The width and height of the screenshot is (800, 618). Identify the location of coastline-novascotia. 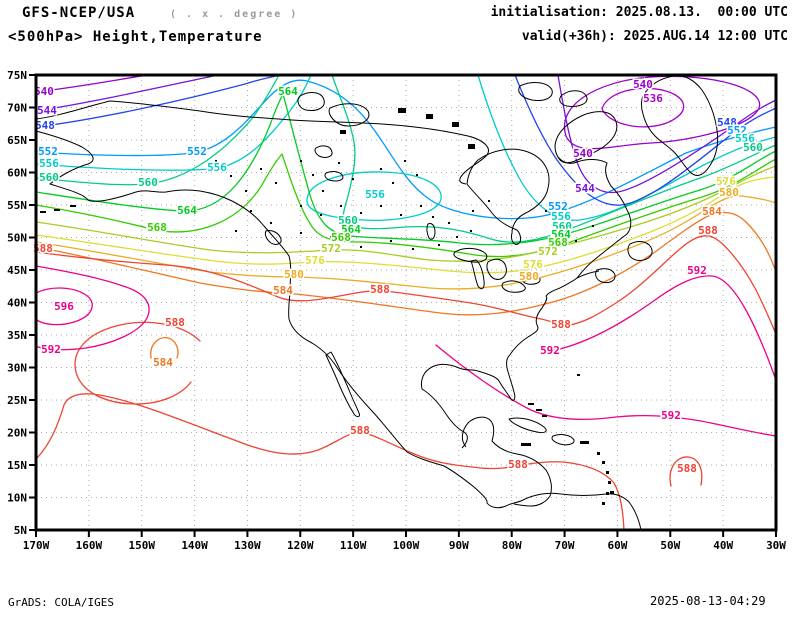
(605, 276).